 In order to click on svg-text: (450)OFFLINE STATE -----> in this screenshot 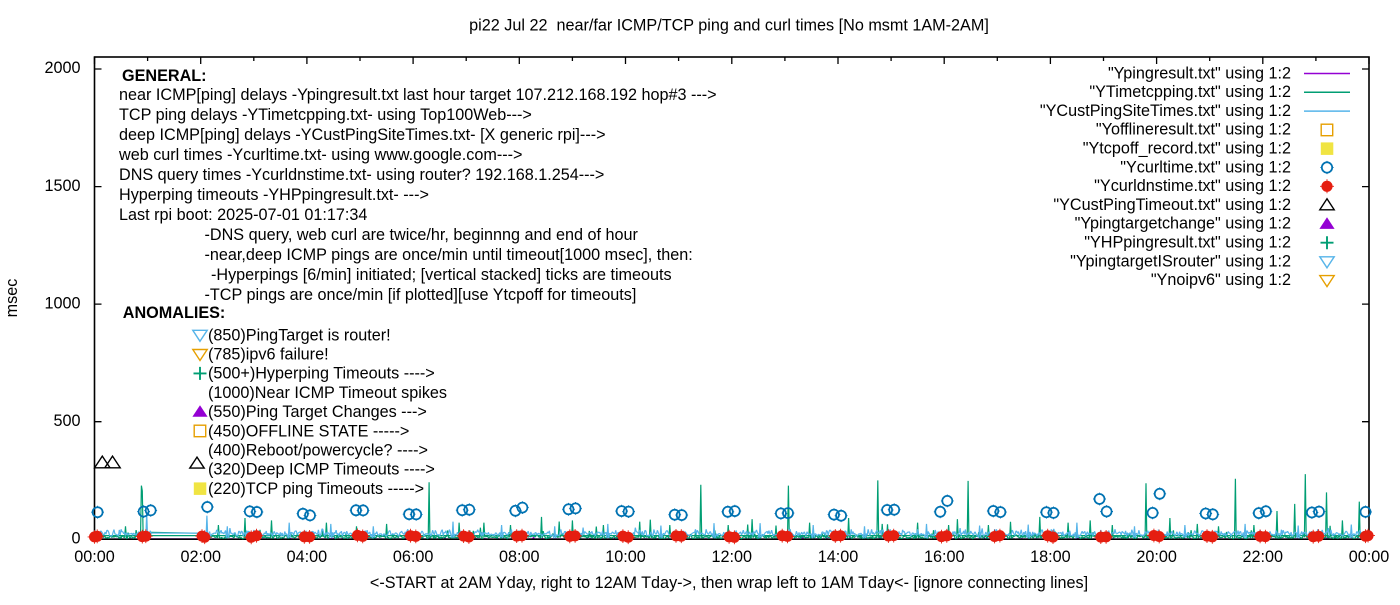, I will do `click(308, 431)`.